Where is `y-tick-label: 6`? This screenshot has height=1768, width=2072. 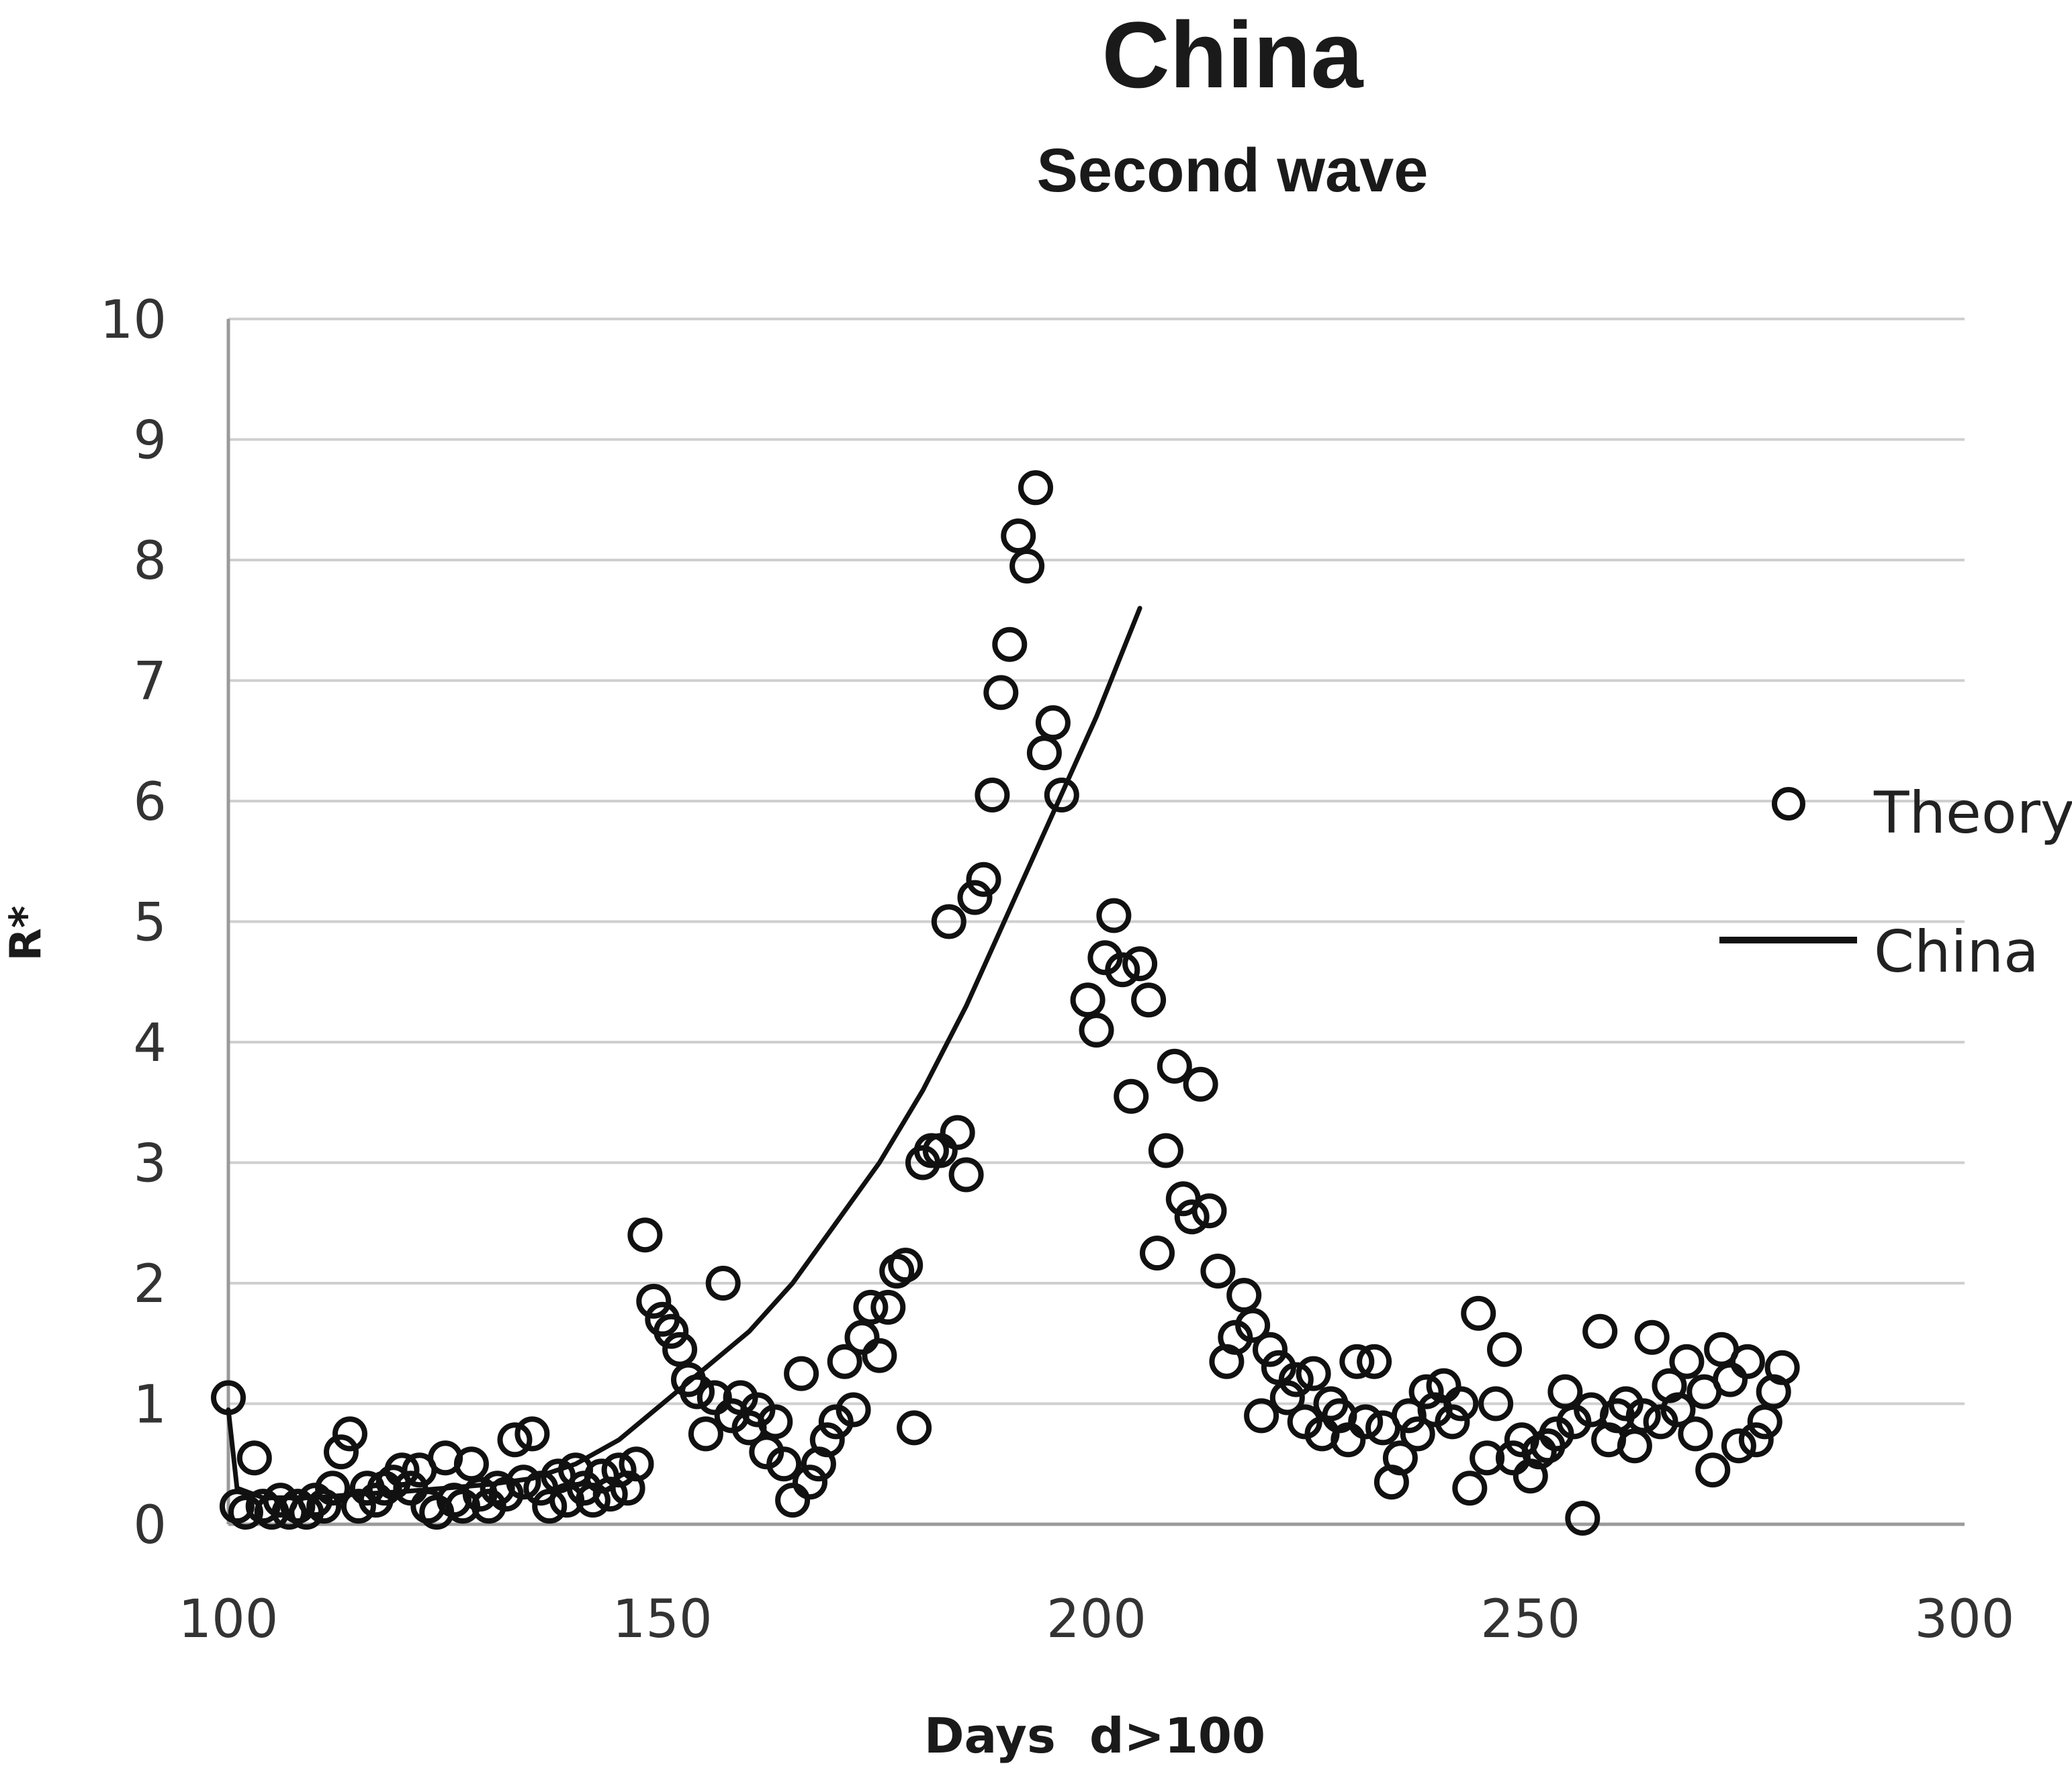 y-tick-label: 6 is located at coordinates (150, 803).